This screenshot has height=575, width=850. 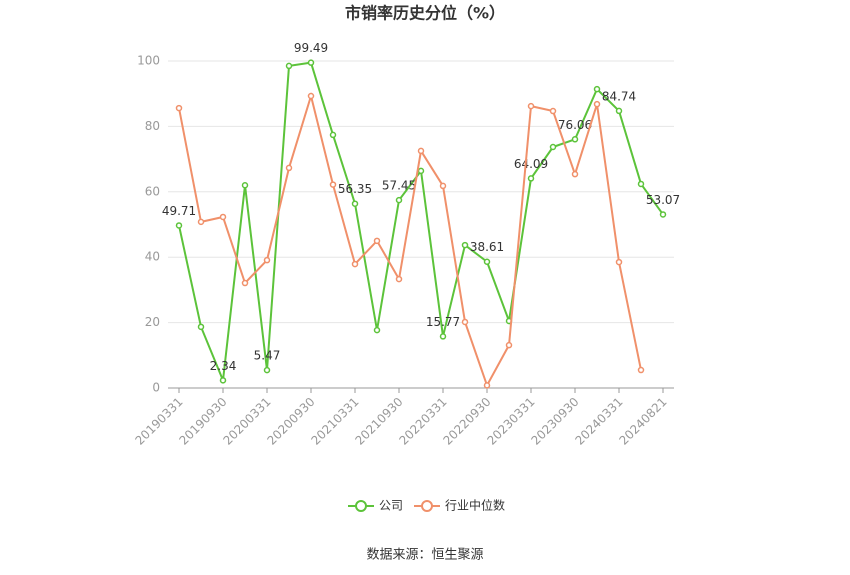 I want to click on y-tick-label: 0, so click(x=156, y=388).